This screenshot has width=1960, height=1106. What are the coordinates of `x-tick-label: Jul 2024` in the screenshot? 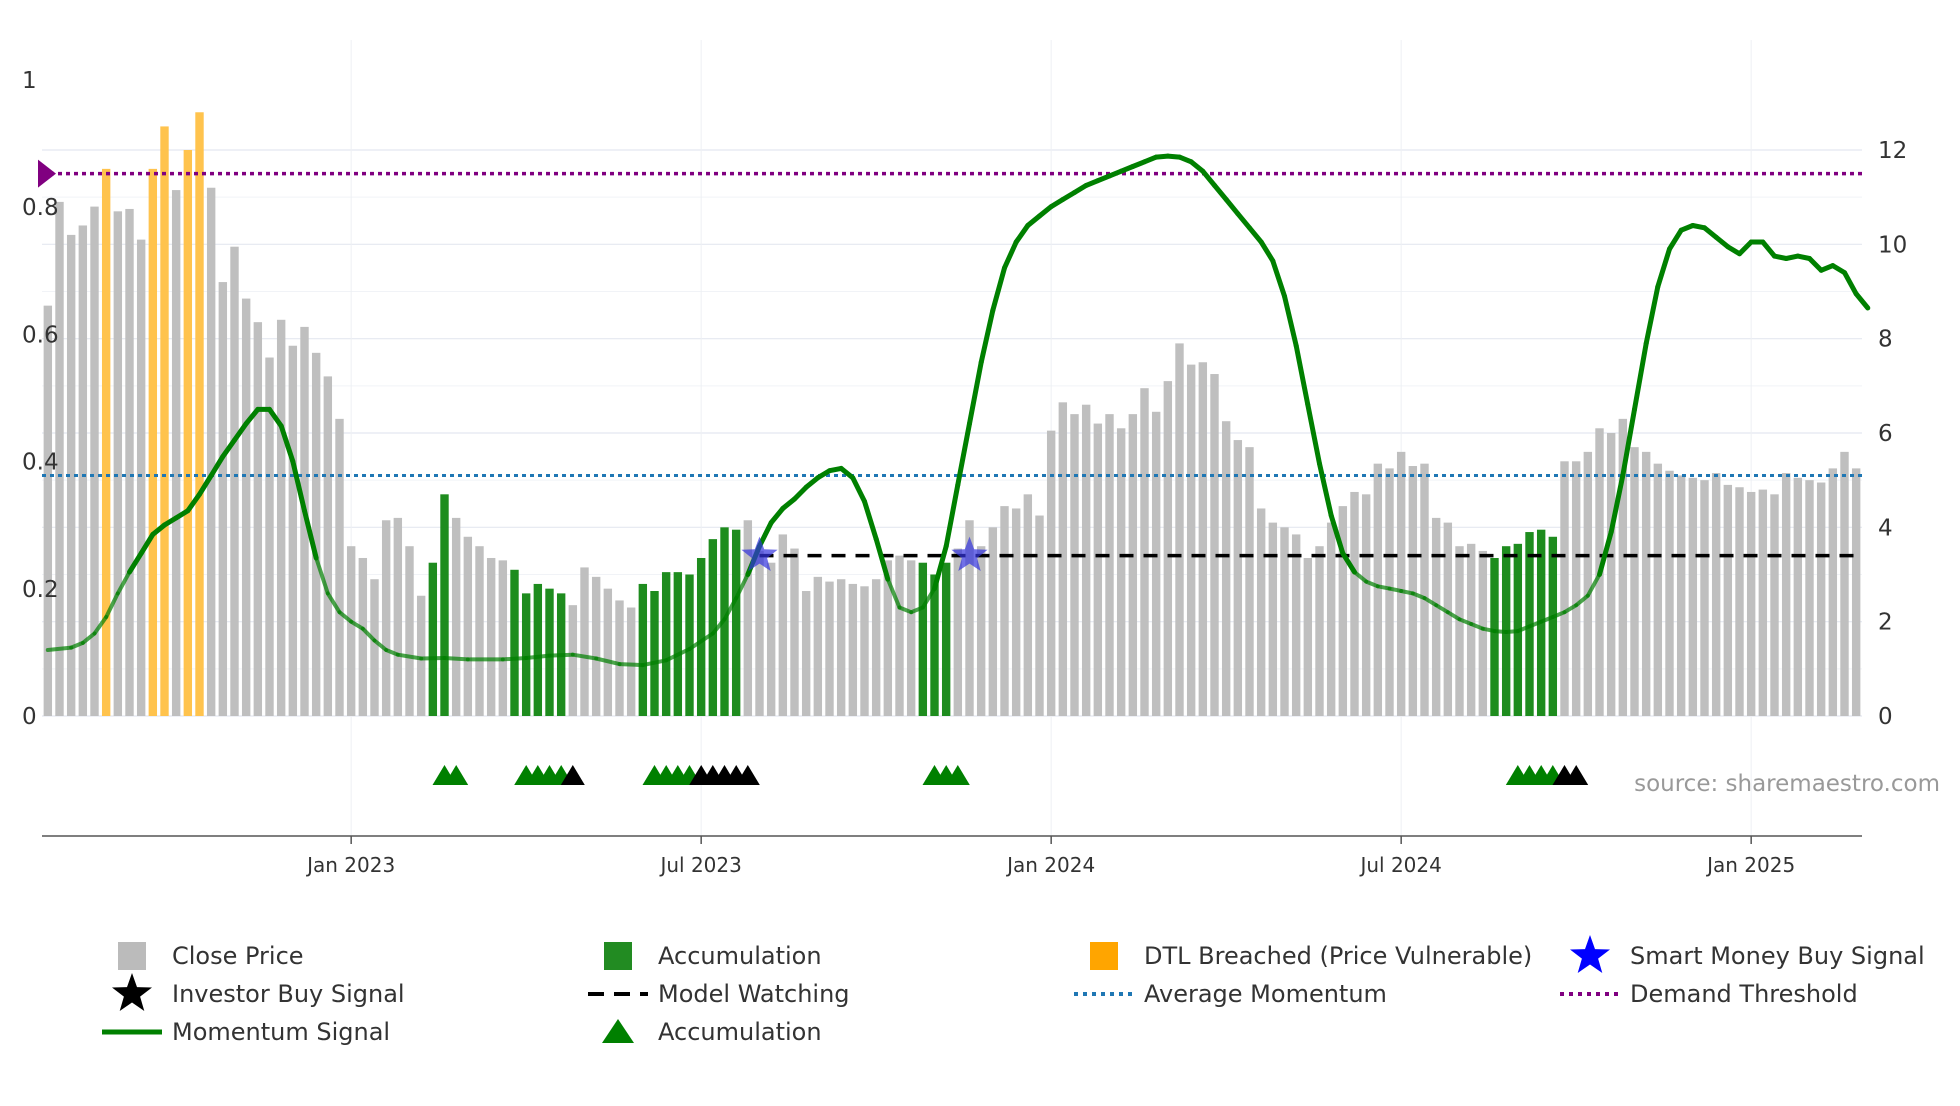 It's located at (1399, 865).